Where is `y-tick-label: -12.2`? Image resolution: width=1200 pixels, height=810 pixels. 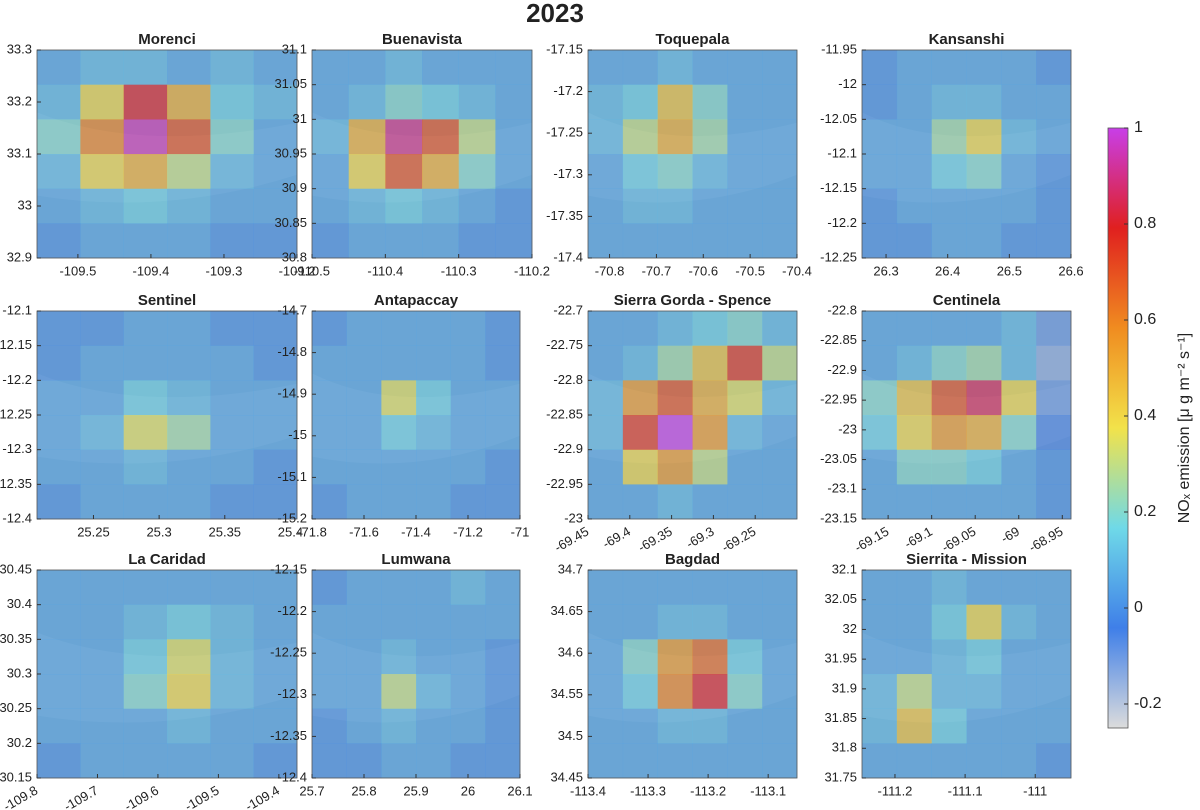 y-tick-label: -12.2 is located at coordinates (292, 610).